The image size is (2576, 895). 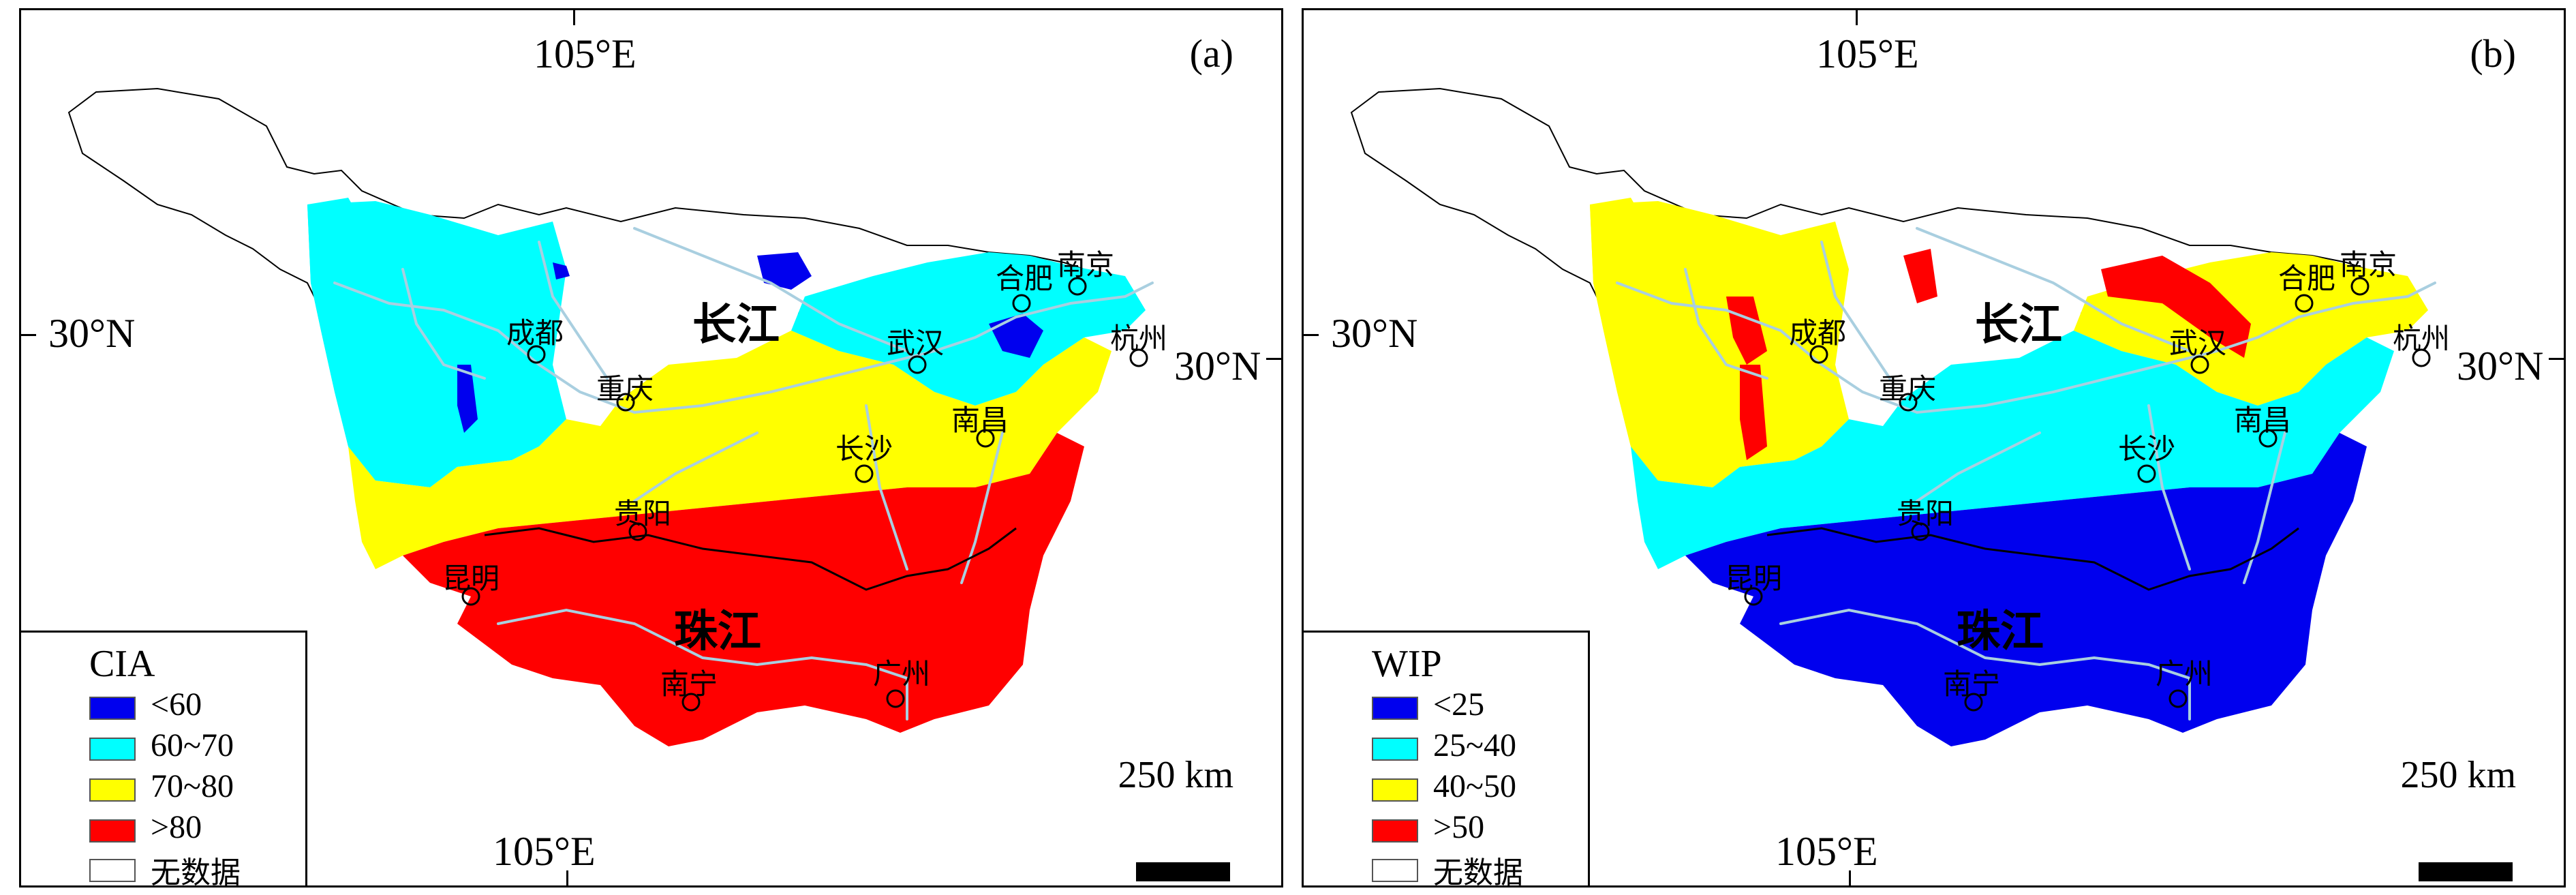 What do you see at coordinates (1474, 745) in the screenshot?
I see `legend-label: 25~40` at bounding box center [1474, 745].